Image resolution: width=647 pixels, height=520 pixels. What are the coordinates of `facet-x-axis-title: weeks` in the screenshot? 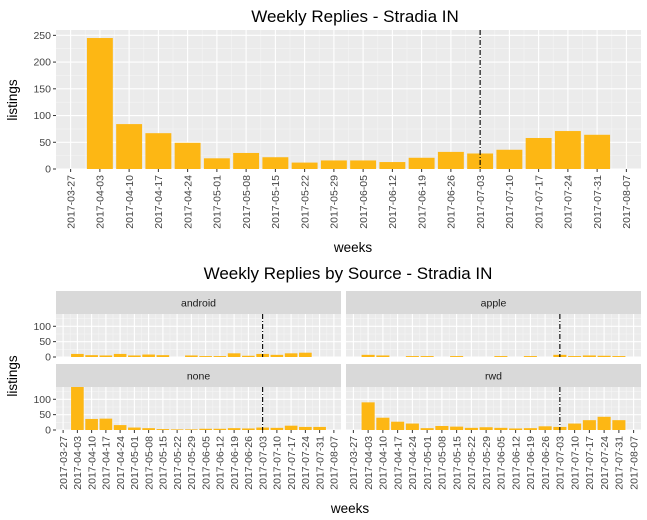 It's located at (350, 508).